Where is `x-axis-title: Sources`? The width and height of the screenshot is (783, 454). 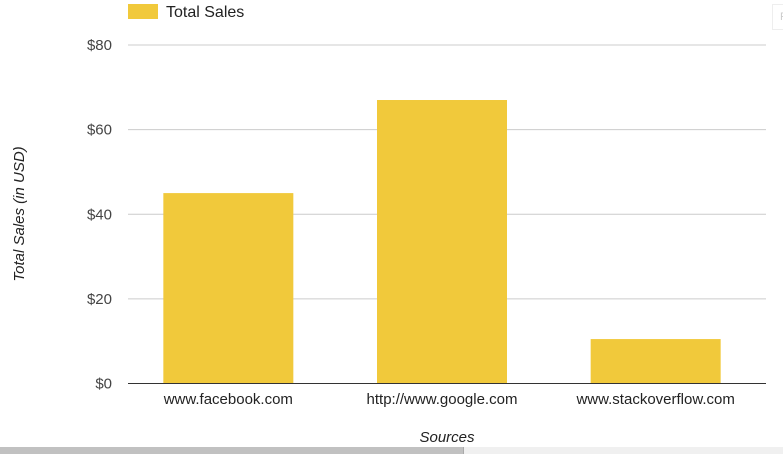
x-axis-title: Sources is located at coordinates (447, 437).